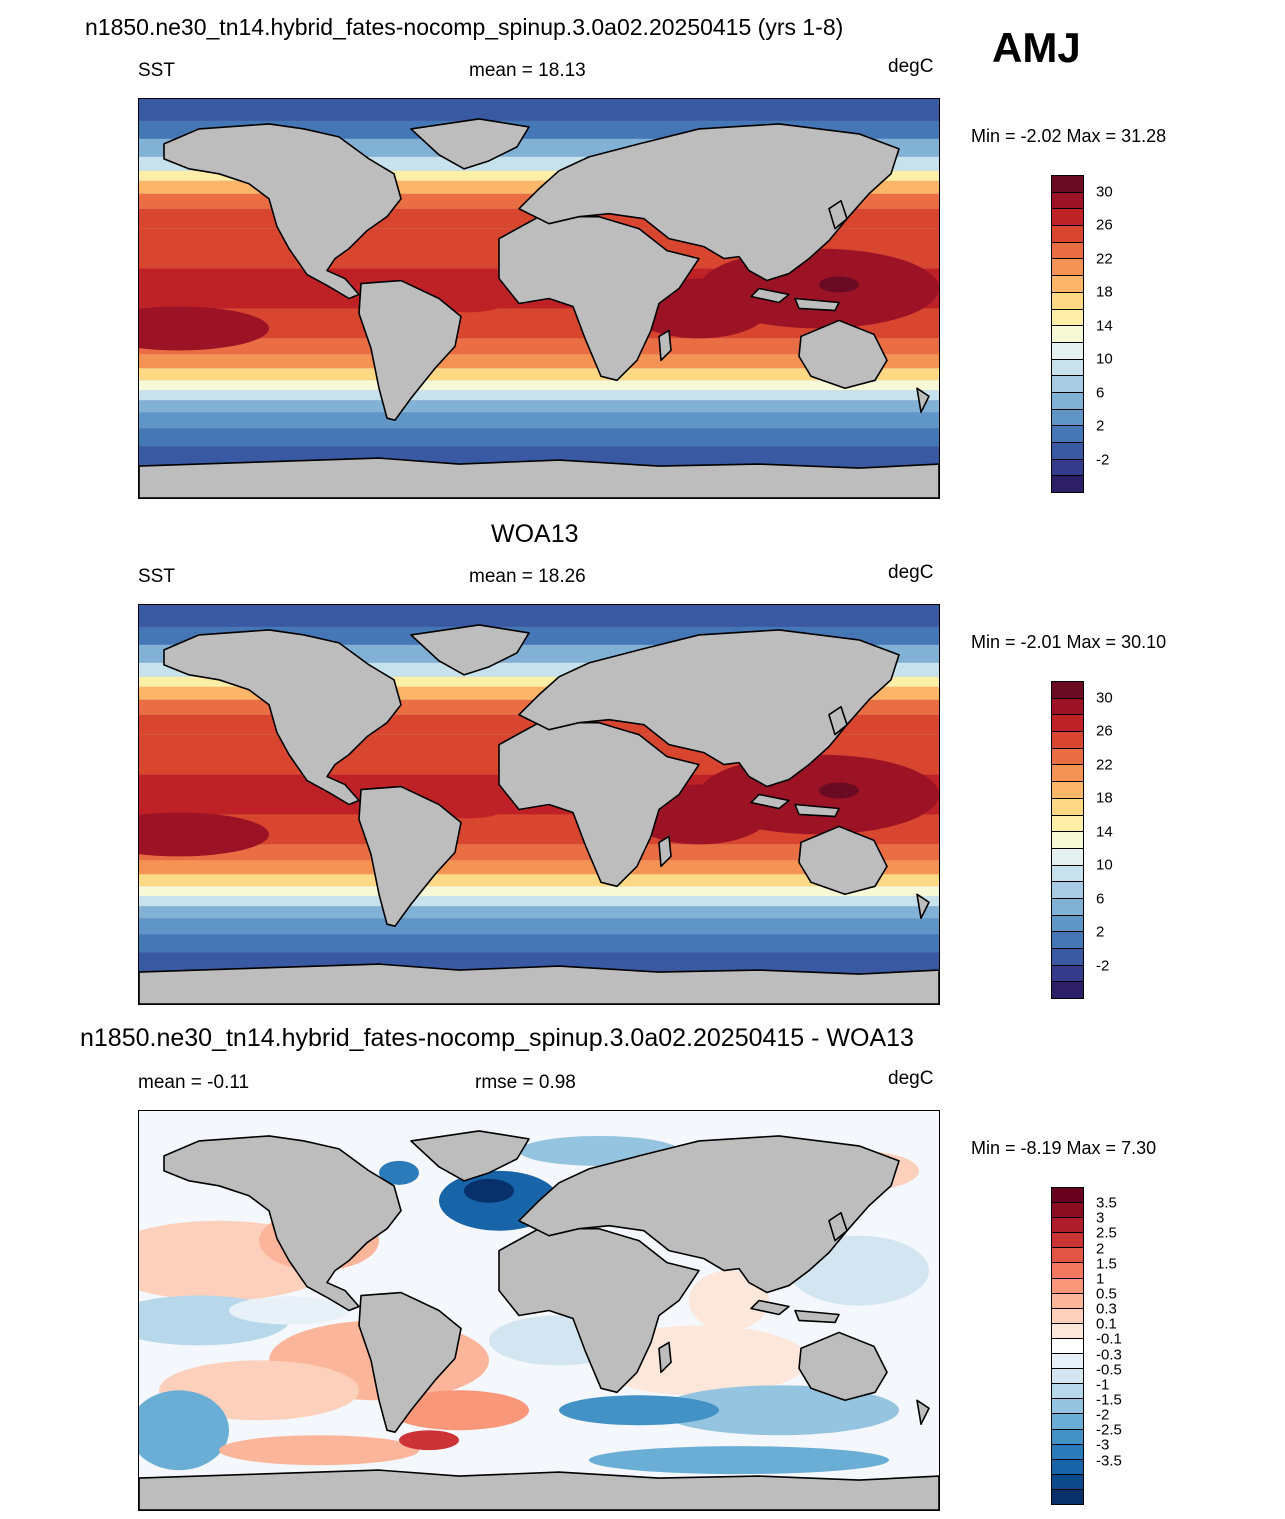 This screenshot has width=1285, height=1519. I want to click on colorbar-tick-label: 2.5, so click(1106, 1233).